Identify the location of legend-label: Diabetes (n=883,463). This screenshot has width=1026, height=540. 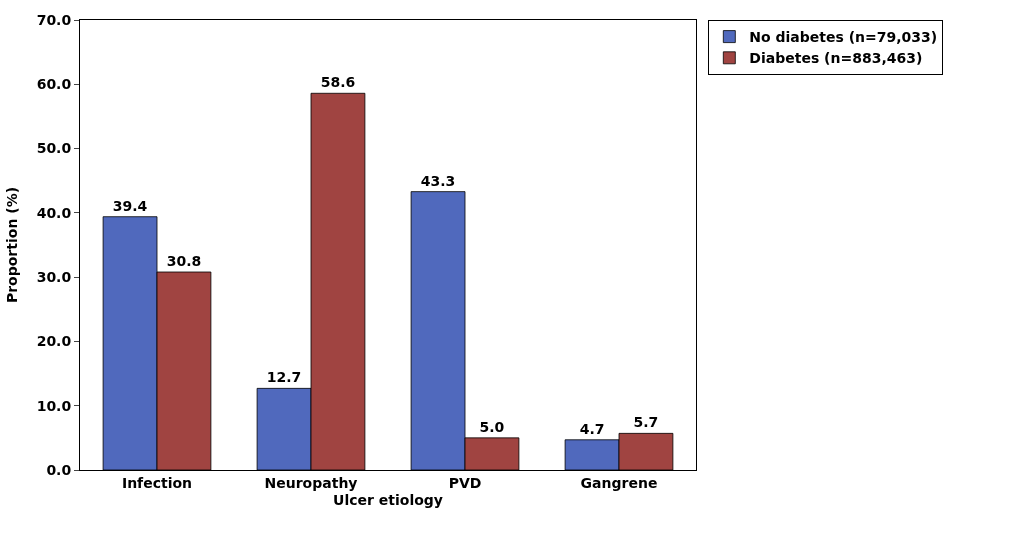
(836, 58).